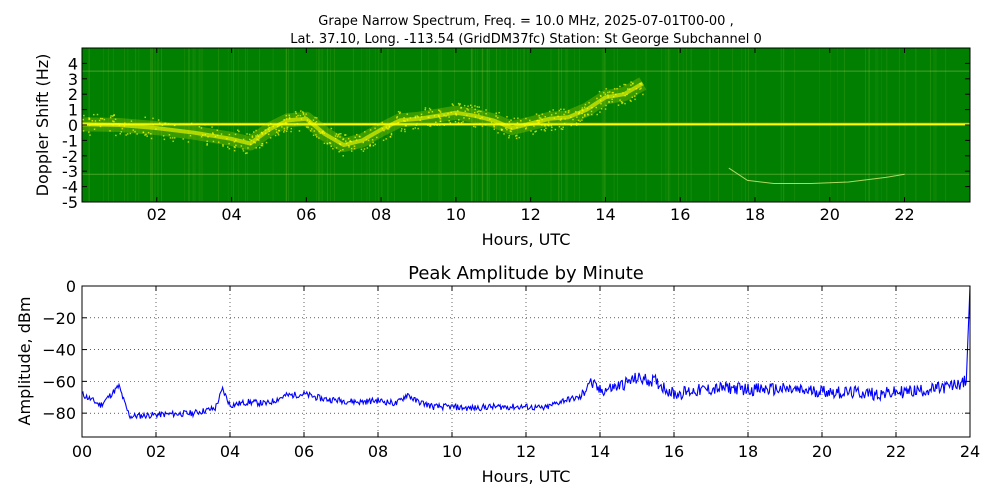  Describe the element at coordinates (456, 214) in the screenshot. I see `spectrogram-xtick-label: 10` at that location.